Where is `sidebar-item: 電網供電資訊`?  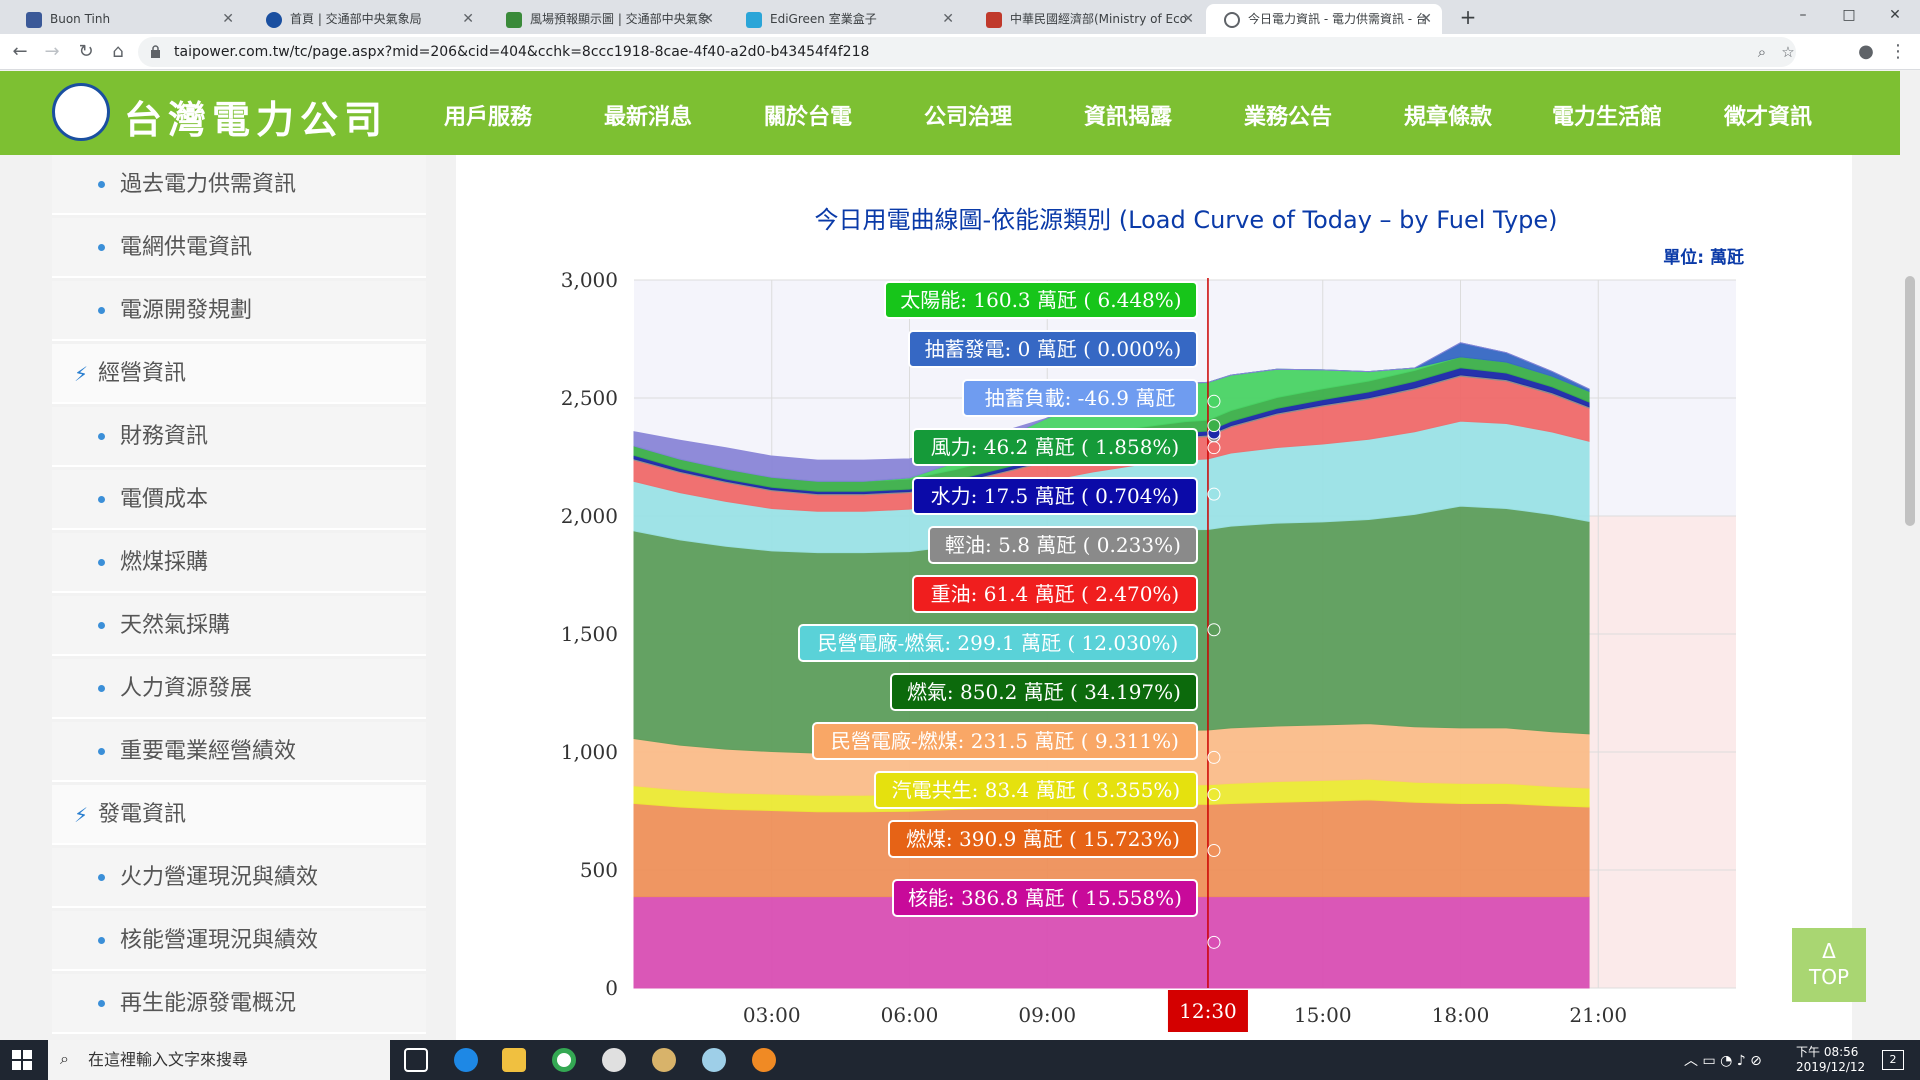
sidebar-item: 電網供電資訊 is located at coordinates (239, 248).